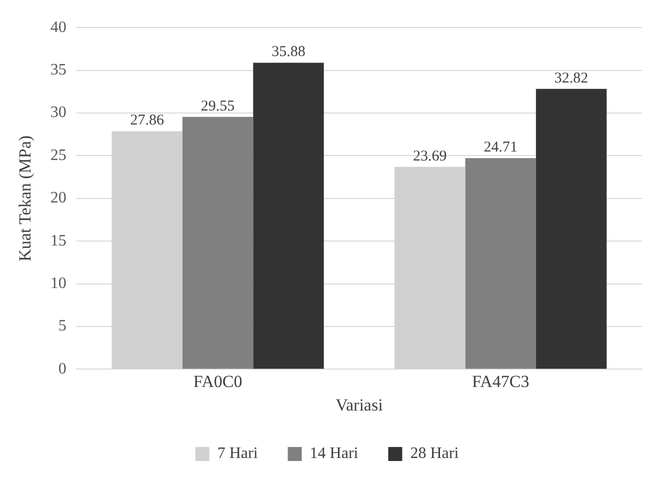  Describe the element at coordinates (62, 326) in the screenshot. I see `y-tick-label: 5` at that location.